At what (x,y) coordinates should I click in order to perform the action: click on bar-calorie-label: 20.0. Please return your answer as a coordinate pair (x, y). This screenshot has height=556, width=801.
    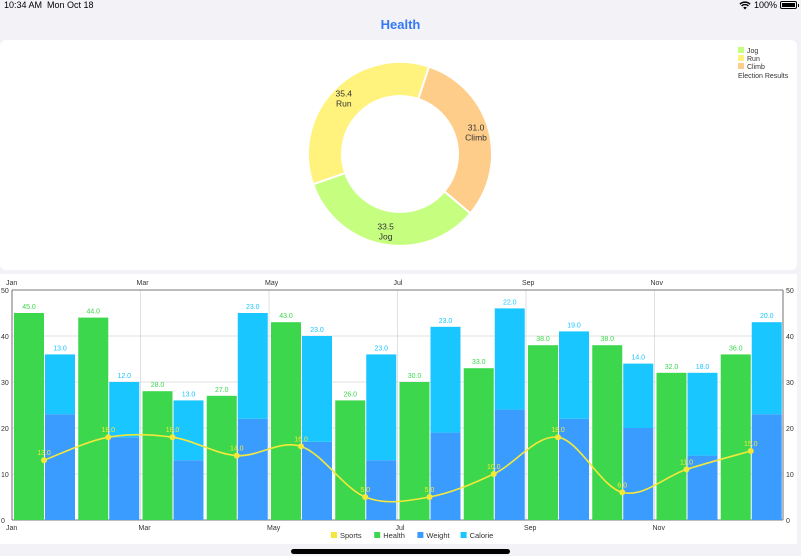
    Looking at the image, I should click on (767, 316).